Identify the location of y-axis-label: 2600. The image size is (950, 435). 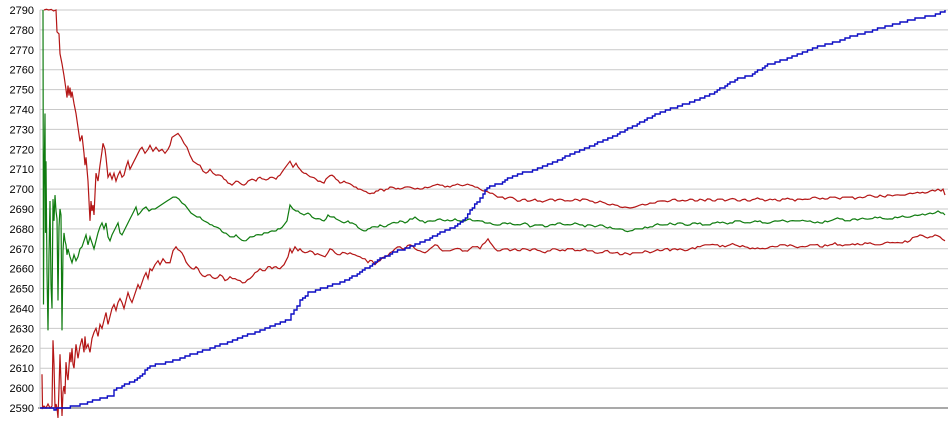
(22, 389).